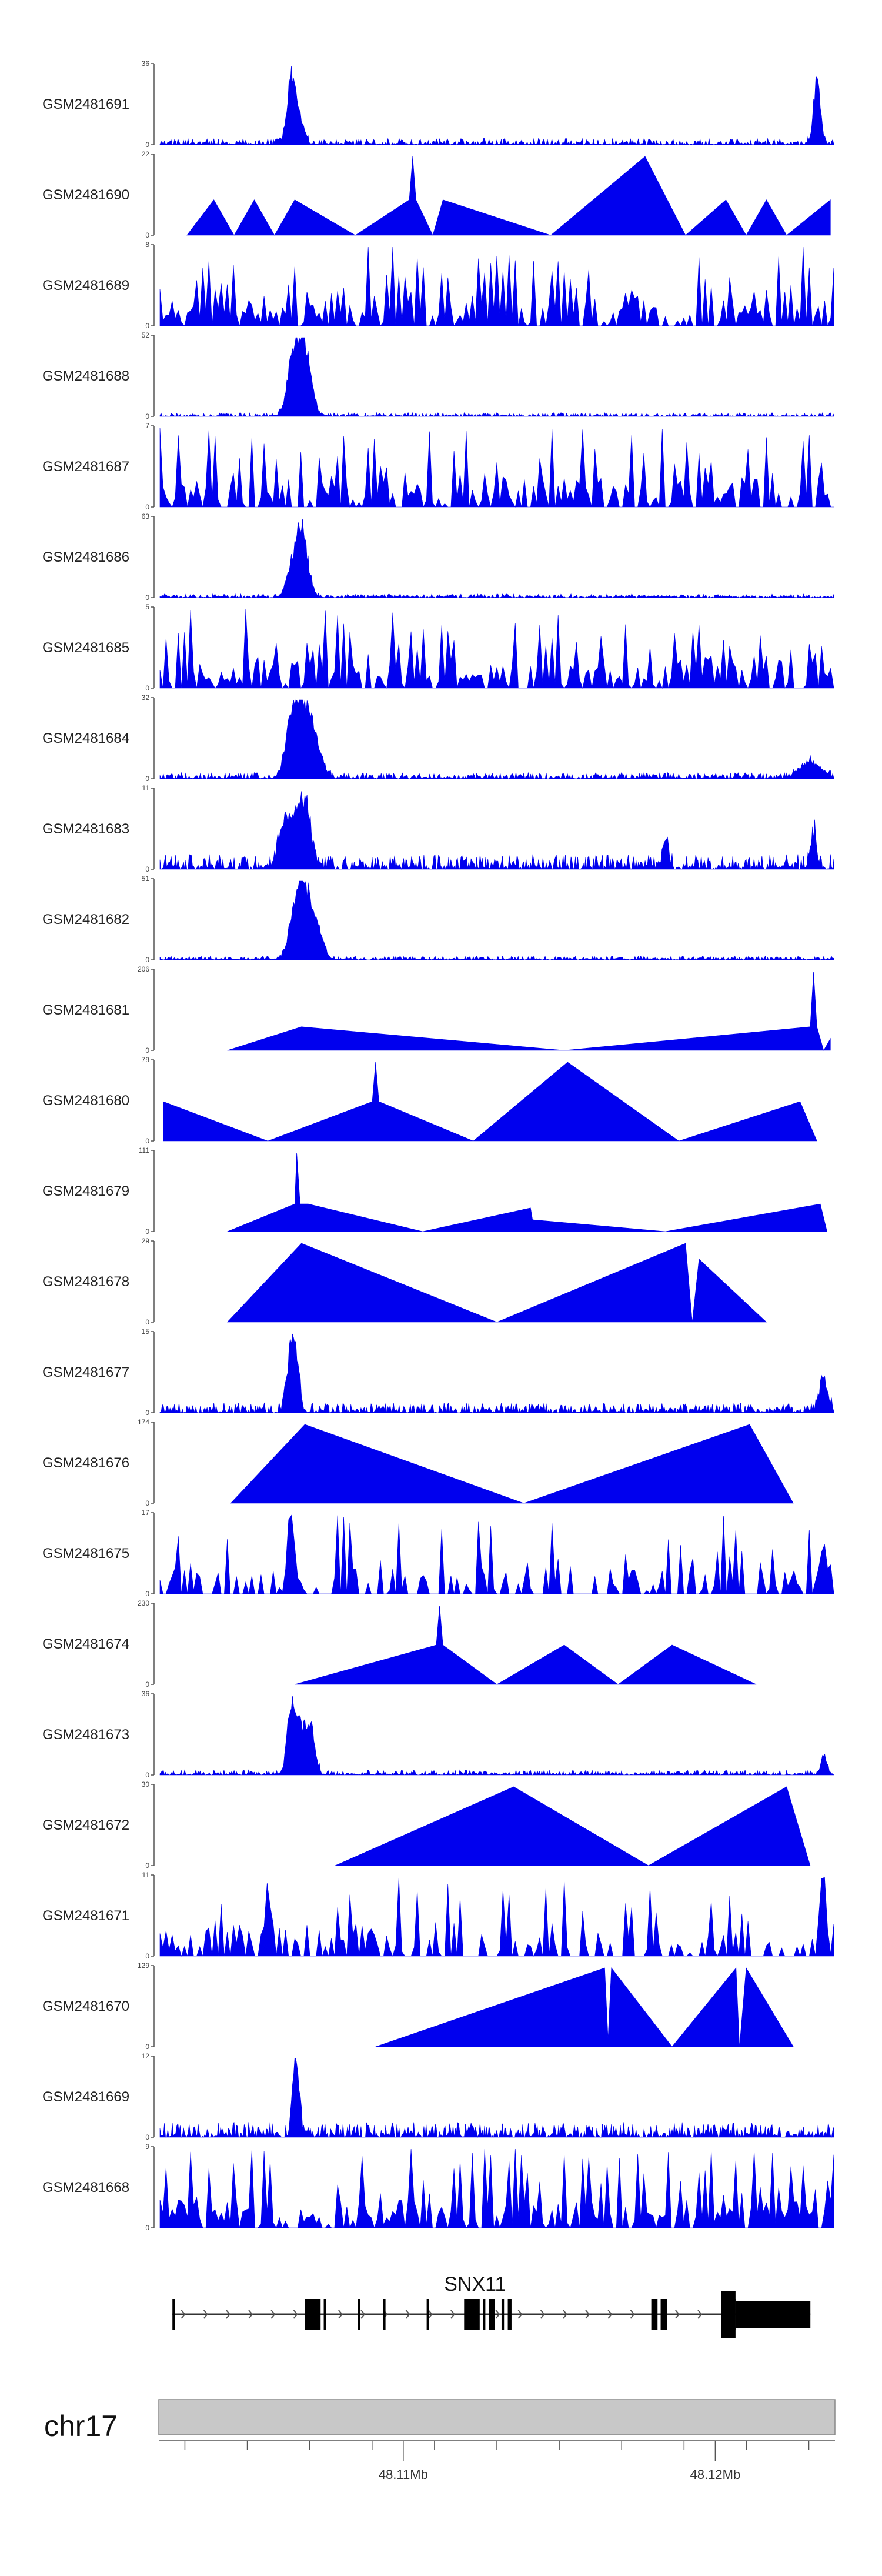 The width and height of the screenshot is (882, 2576). I want to click on y-max-label: 32, so click(146, 697).